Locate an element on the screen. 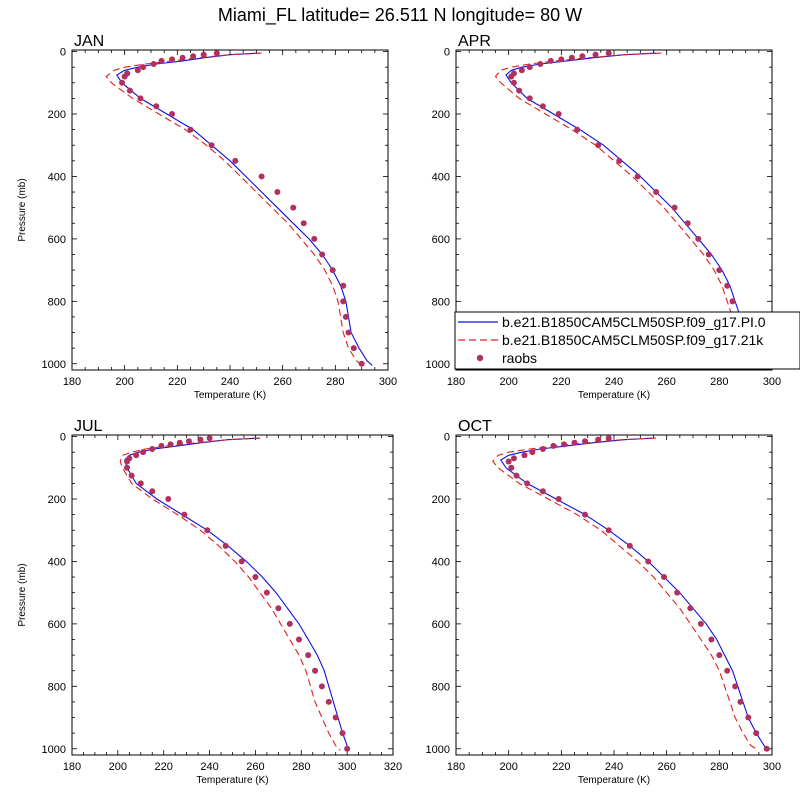 Image resolution: width=800 pixels, height=800 pixels. panel-title: APR is located at coordinates (474, 41).